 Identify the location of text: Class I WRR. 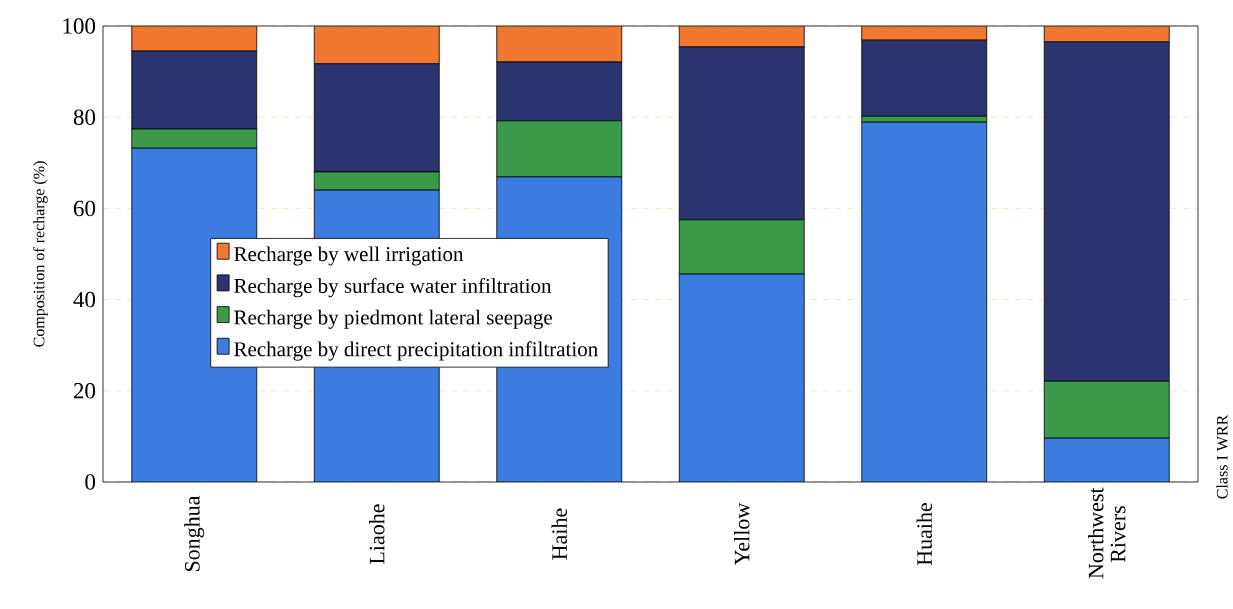
(1222, 456).